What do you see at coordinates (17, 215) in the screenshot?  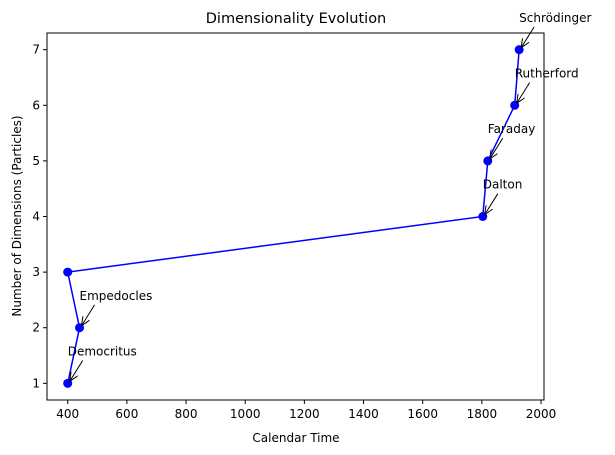 I see `y-axis-label: Number of Dimensions (Particles)` at bounding box center [17, 215].